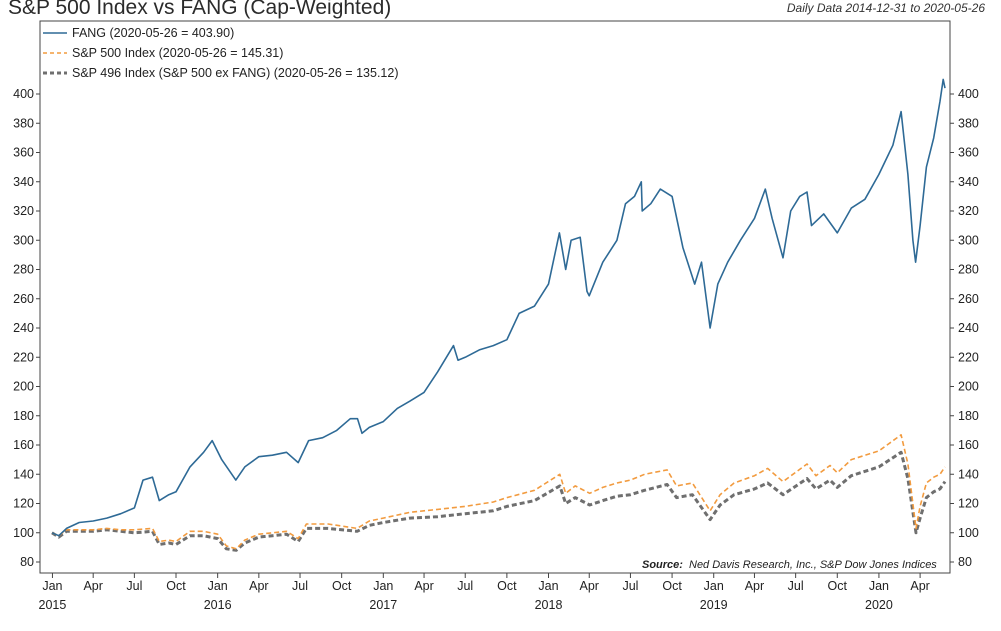 Image resolution: width=1001 pixels, height=631 pixels. I want to click on x-year-label: 2017, so click(383, 605).